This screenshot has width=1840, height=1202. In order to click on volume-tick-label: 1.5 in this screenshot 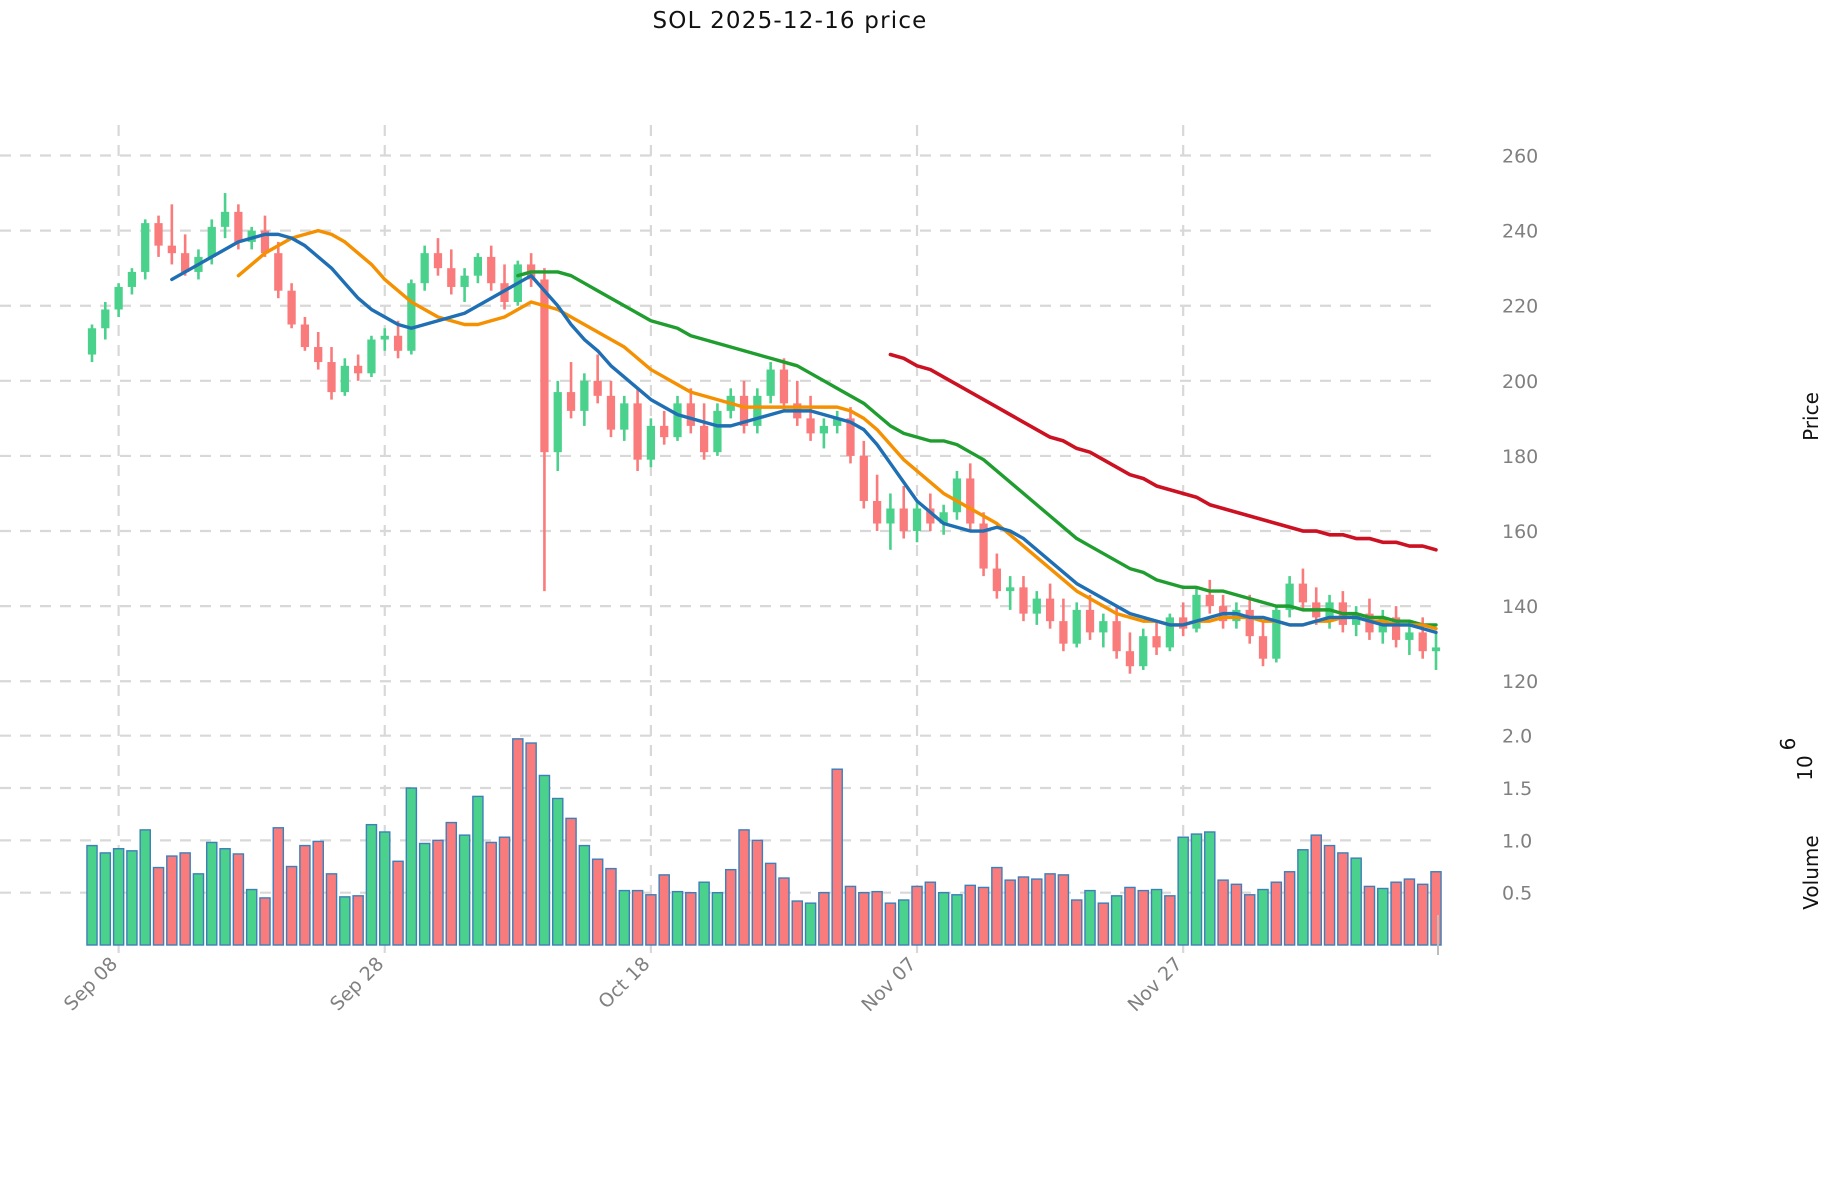, I will do `click(1517, 789)`.